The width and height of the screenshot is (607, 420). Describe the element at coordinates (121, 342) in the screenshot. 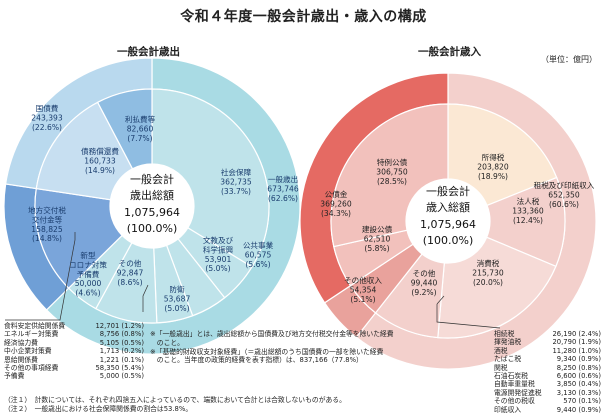

I see `breakdown-value: 5,105 (0.5%)` at that location.